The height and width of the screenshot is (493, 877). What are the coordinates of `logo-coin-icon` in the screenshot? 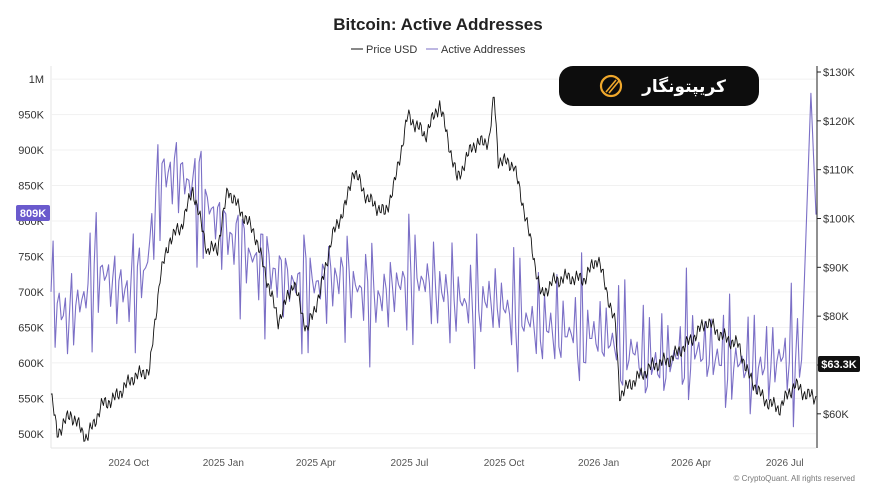 It's located at (611, 86).